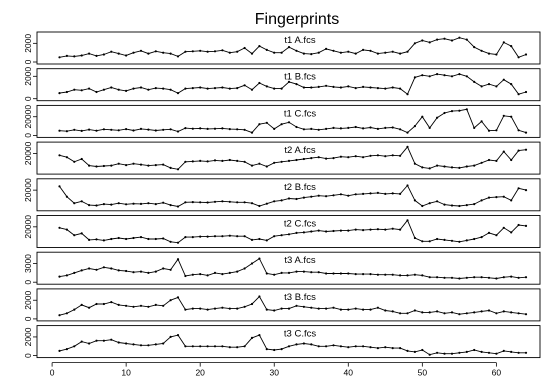 The height and width of the screenshot is (384, 547). I want to click on panel-title: t2 C.fcs, so click(300, 224).